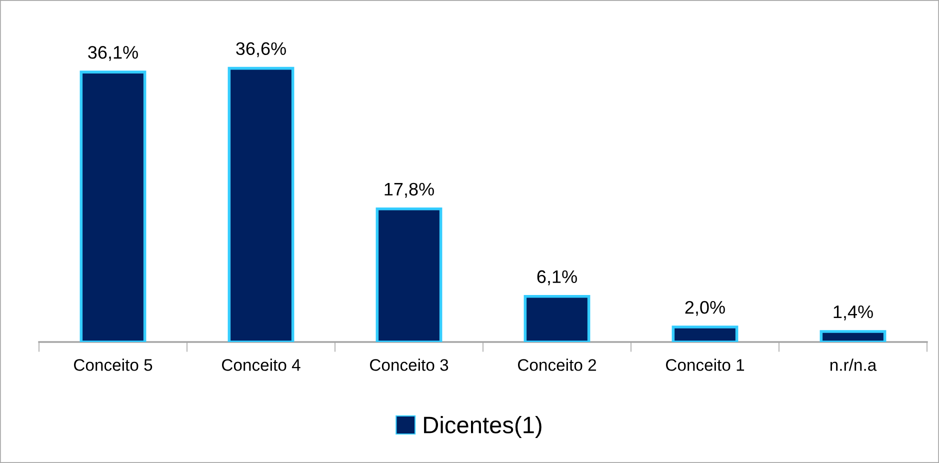  I want to click on data-label: 17,8%, so click(409, 190).